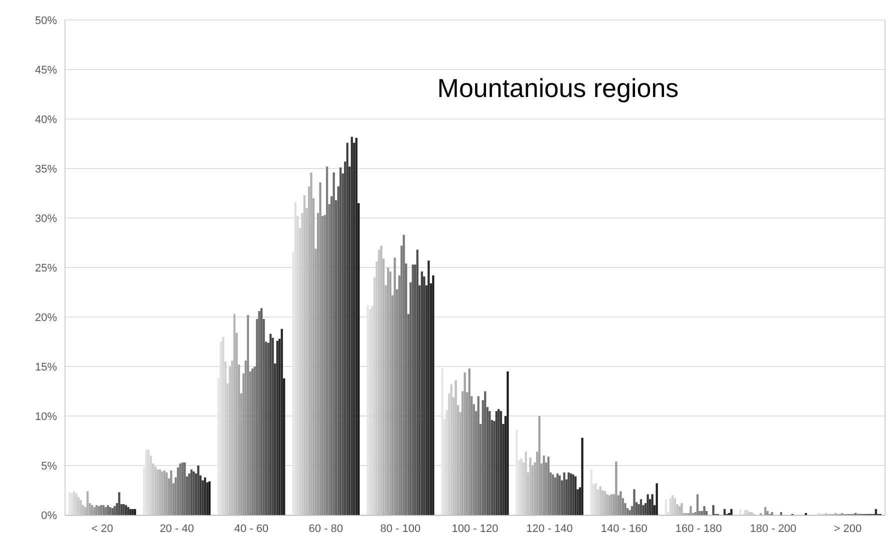 This screenshot has width=892, height=540. I want to click on x-tick-label: > 200, so click(848, 529).